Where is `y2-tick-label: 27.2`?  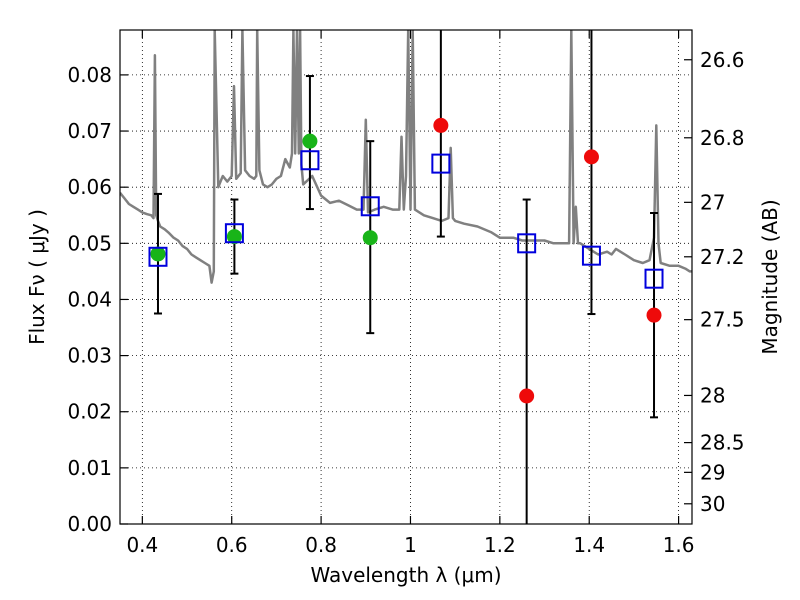
y2-tick-label: 27.2 is located at coordinates (722, 257).